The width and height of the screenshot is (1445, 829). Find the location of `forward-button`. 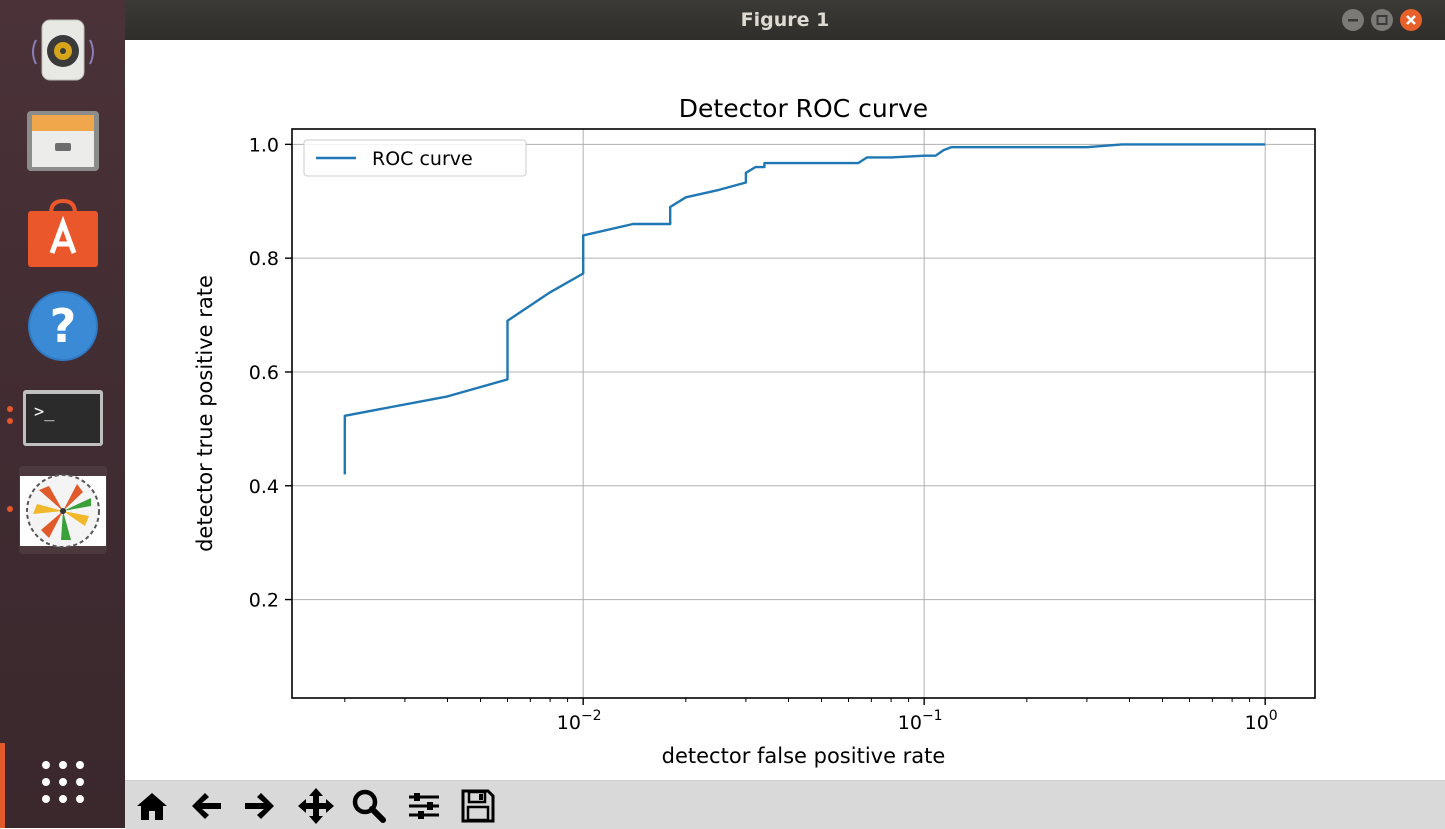

forward-button is located at coordinates (260, 806).